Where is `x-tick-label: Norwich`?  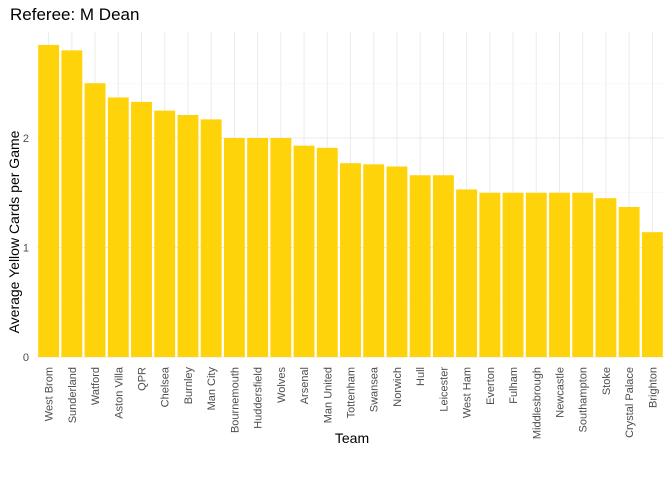 x-tick-label: Norwich is located at coordinates (398, 387).